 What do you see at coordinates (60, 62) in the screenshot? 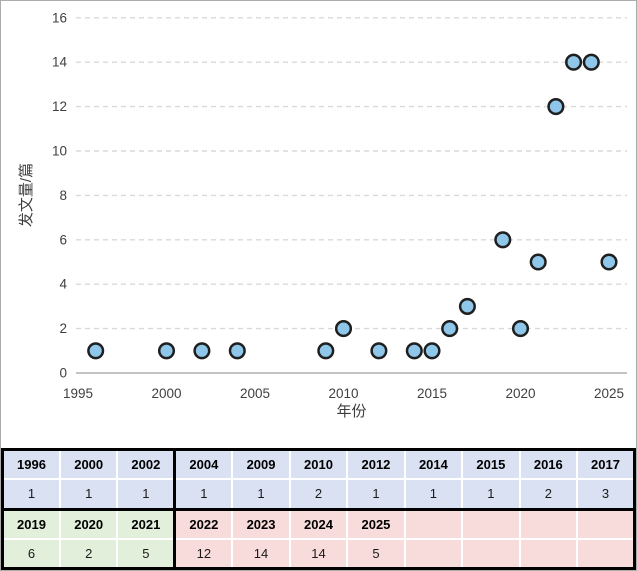
I see `y-tick-label: 14` at bounding box center [60, 62].